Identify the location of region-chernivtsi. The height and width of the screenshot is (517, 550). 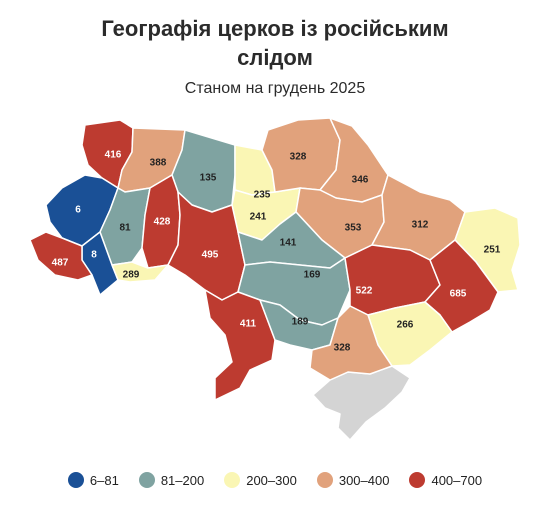
(140, 272).